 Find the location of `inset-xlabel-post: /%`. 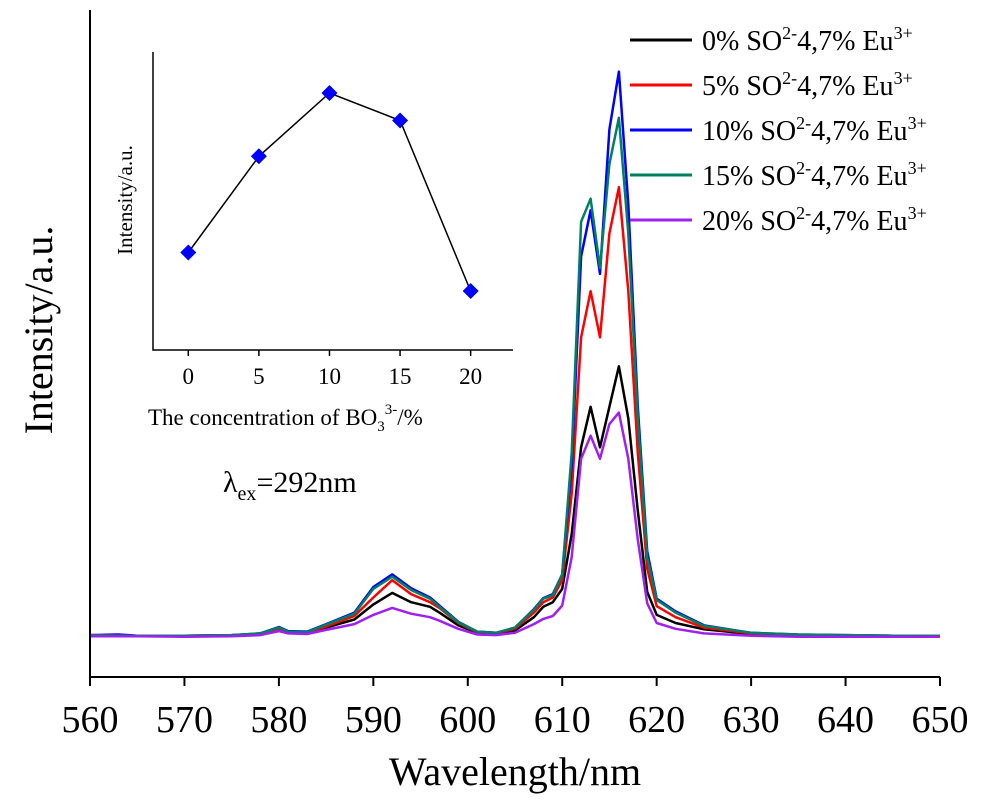

inset-xlabel-post: /% is located at coordinates (410, 417).